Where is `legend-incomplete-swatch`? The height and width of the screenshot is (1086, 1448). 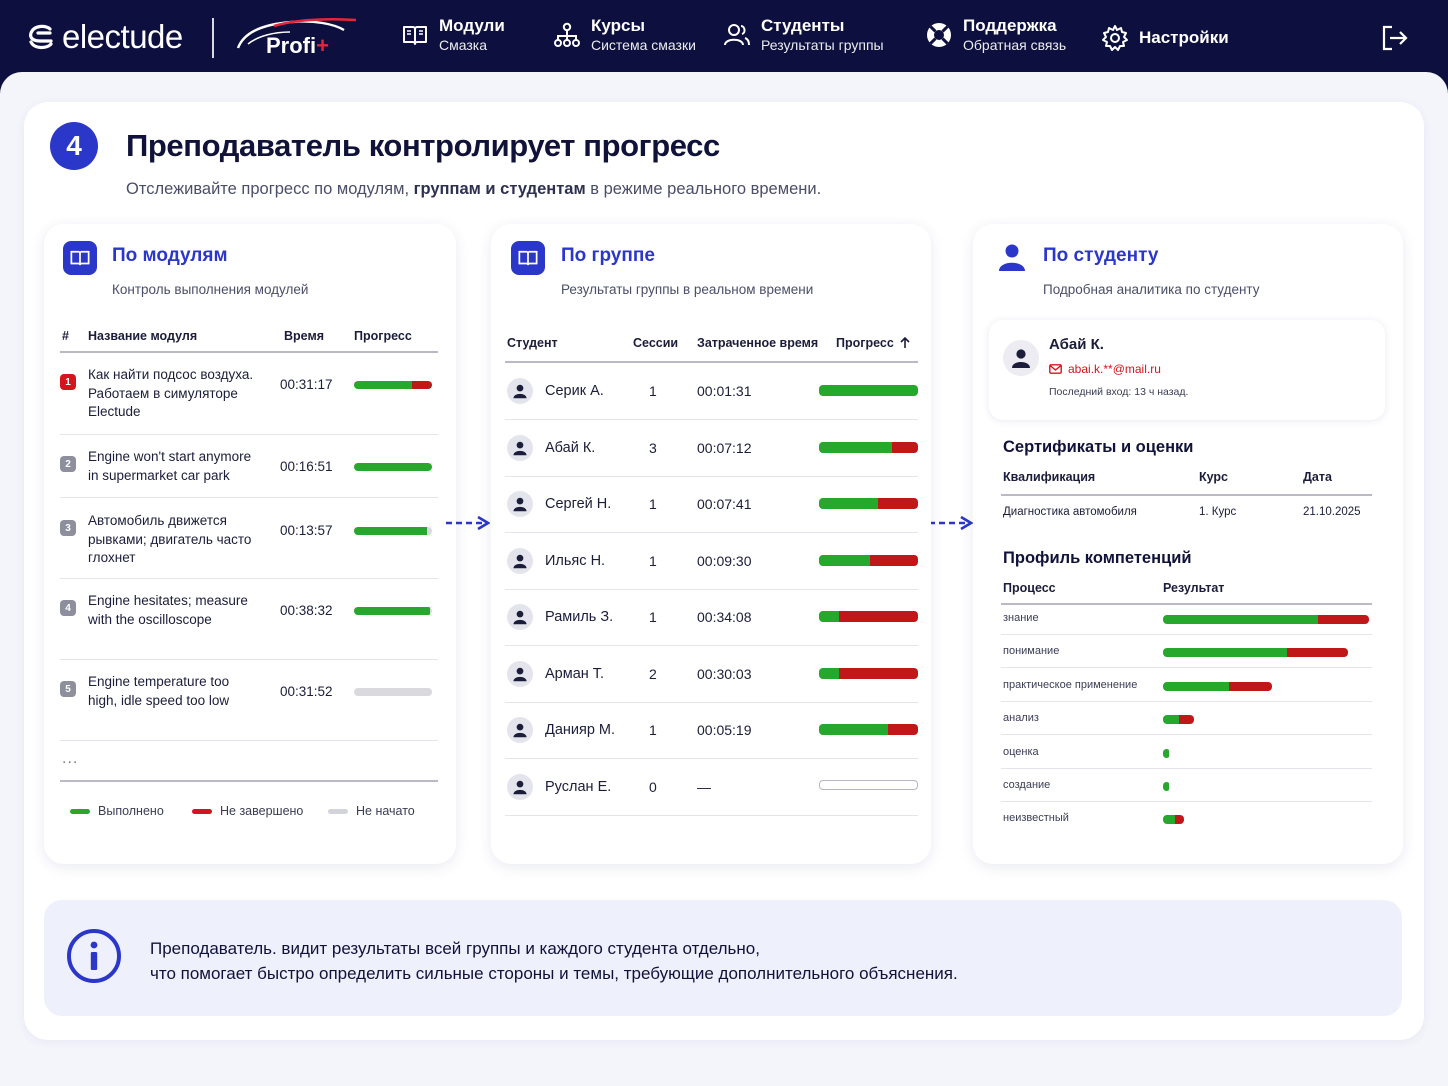 legend-incomplete-swatch is located at coordinates (202, 811).